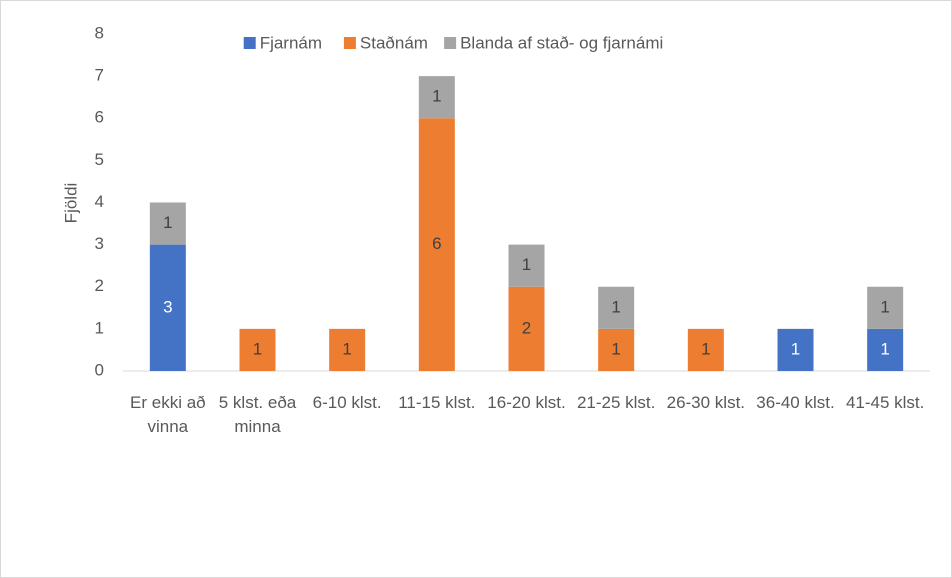 The image size is (952, 578). Describe the element at coordinates (99, 369) in the screenshot. I see `y-tick-label: 0` at that location.